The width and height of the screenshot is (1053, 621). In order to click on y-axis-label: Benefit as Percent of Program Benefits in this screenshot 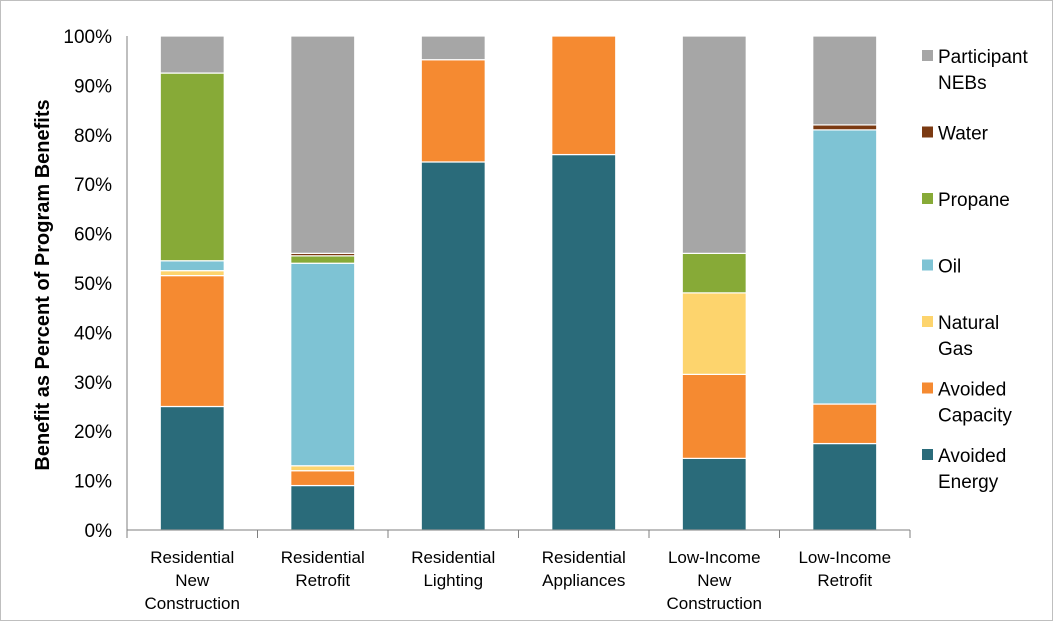, I will do `click(43, 284)`.